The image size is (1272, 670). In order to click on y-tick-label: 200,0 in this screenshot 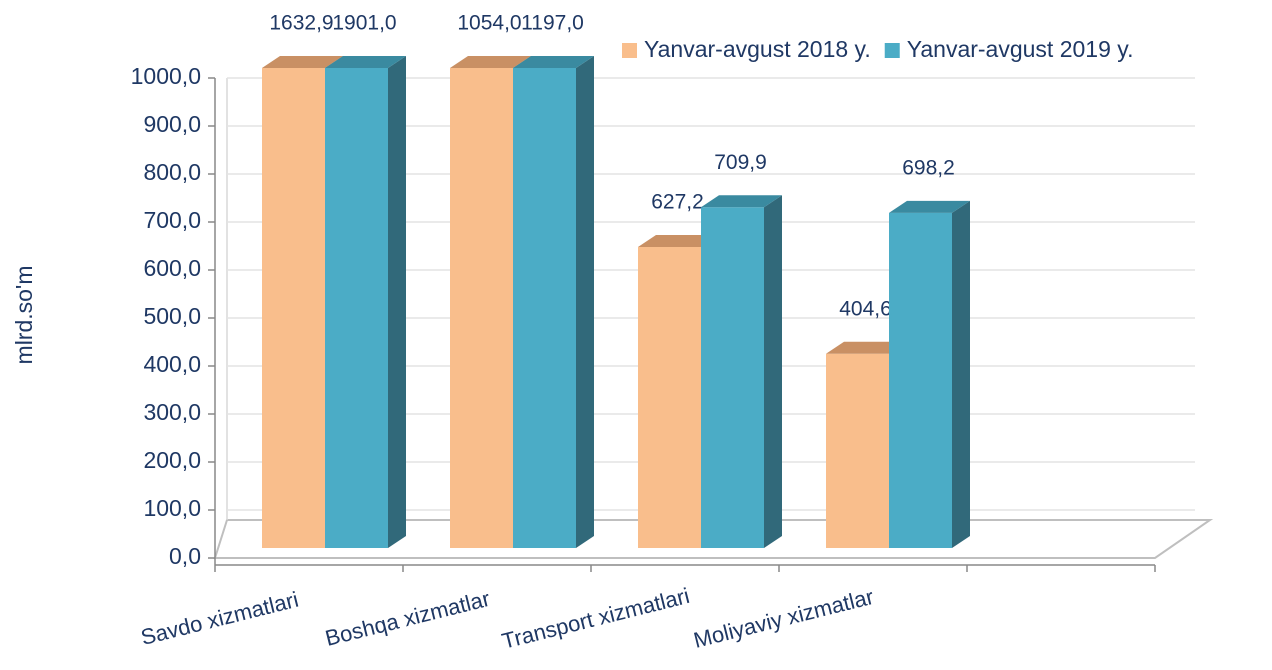, I will do `click(172, 460)`.